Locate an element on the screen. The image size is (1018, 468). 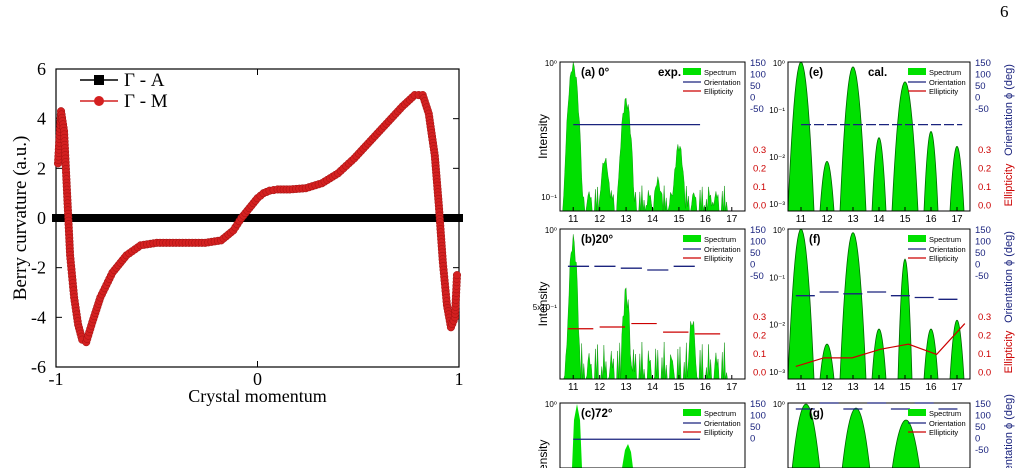
y2-ellipticity-axis-label: Ellipticity is located at coordinates (1009, 351).